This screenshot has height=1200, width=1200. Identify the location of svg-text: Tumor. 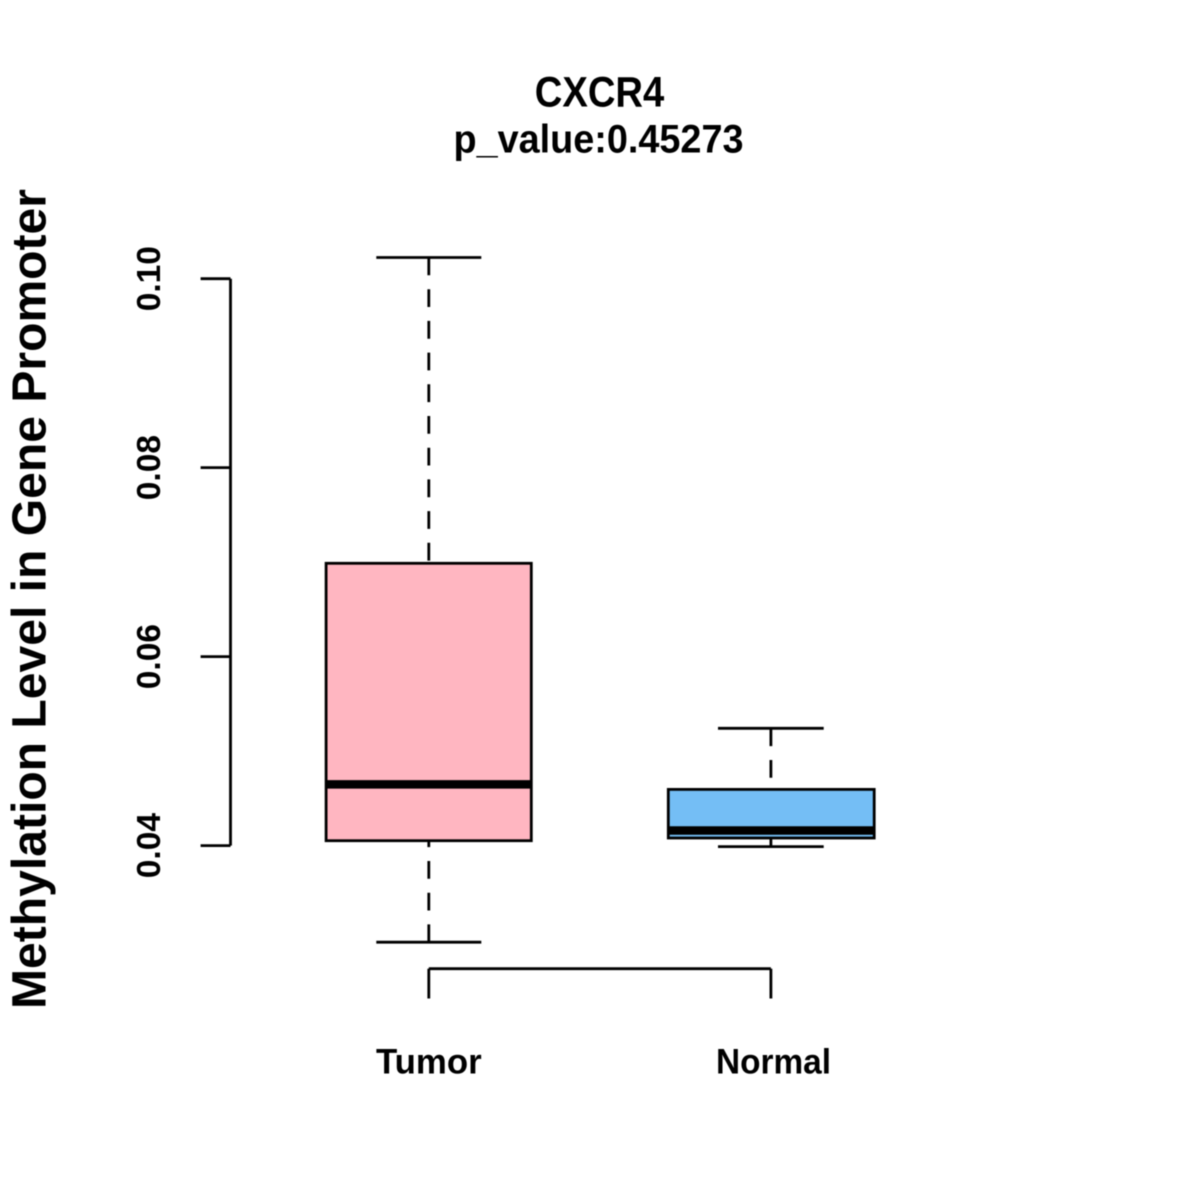
(429, 1061).